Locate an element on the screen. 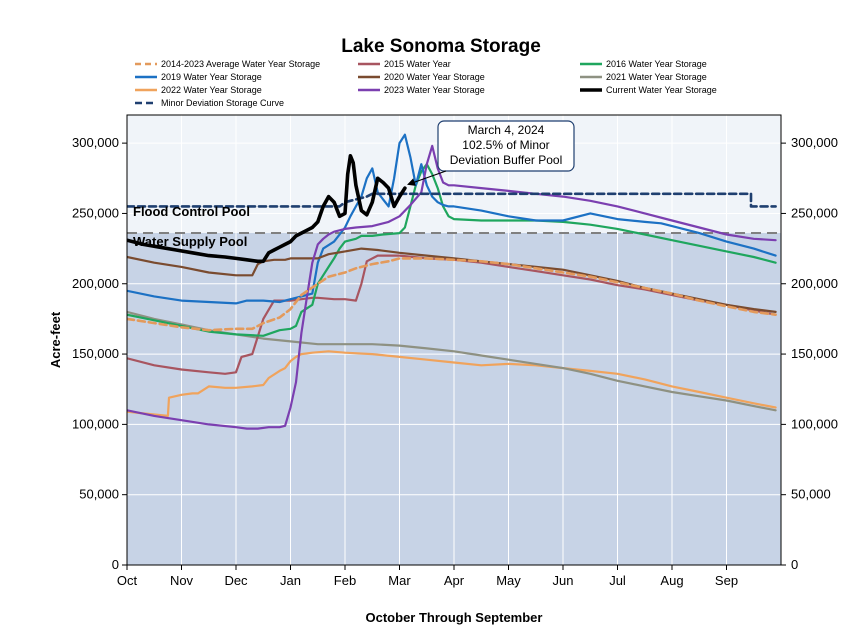 The height and width of the screenshot is (629, 855). legend-label: 2022 Water Year Storage is located at coordinates (211, 90).